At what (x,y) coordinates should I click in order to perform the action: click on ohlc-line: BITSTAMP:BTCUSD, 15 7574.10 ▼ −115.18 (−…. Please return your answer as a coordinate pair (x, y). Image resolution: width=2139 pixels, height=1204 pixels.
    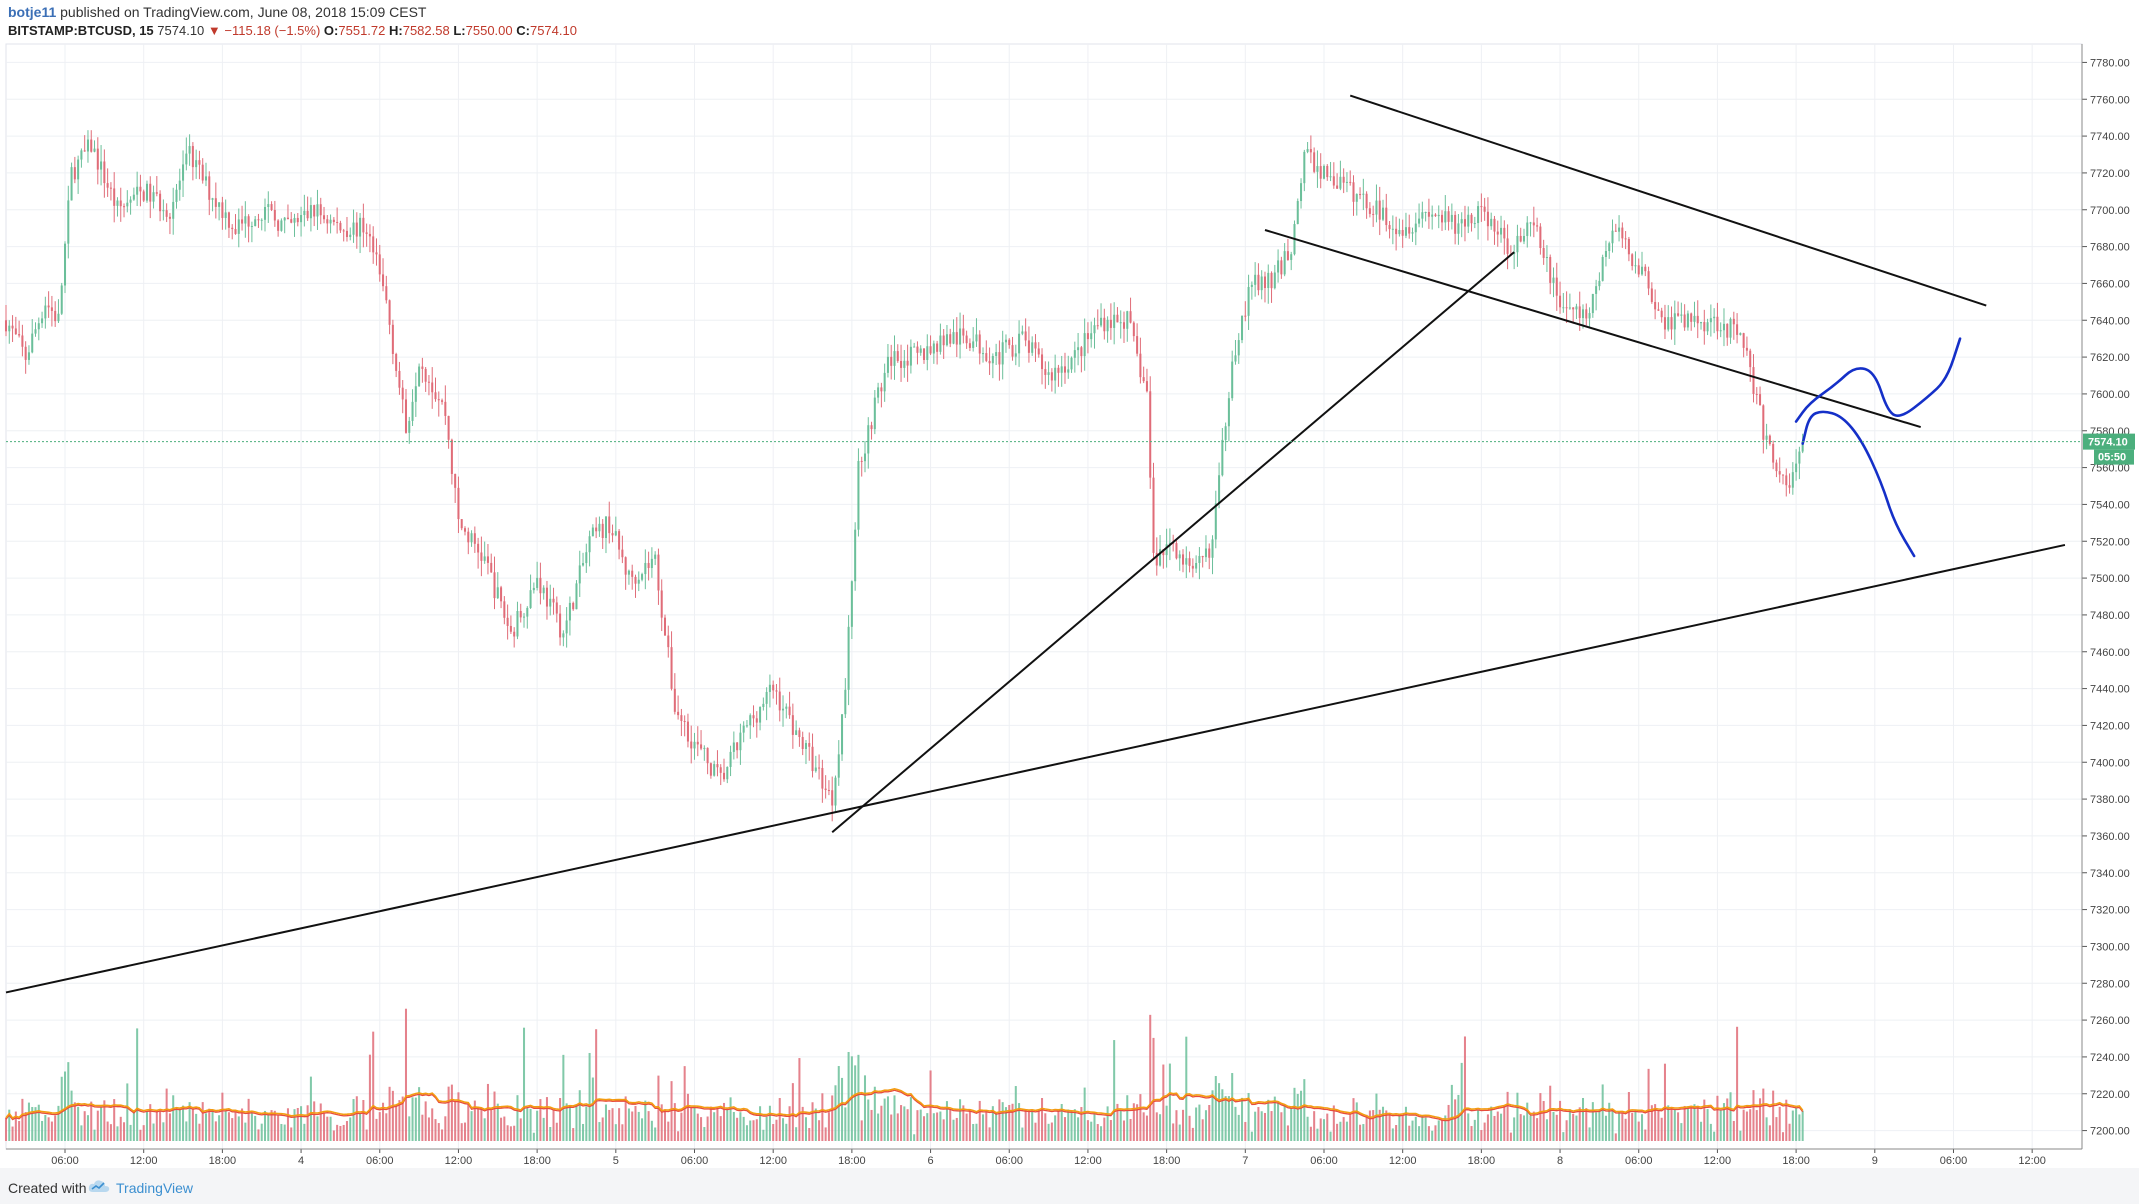
    Looking at the image, I should click on (292, 30).